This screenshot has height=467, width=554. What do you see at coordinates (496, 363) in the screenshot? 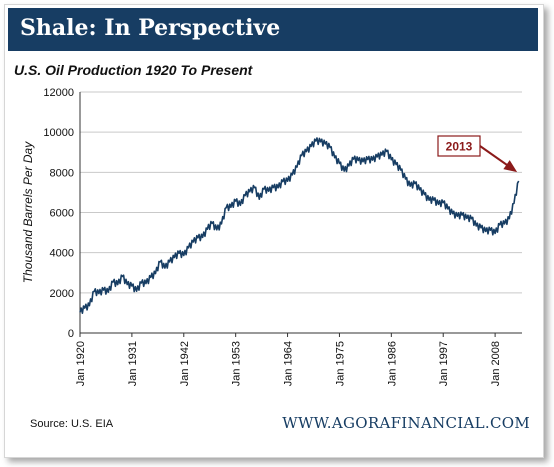
I see `x-tick-label: Jan 2008` at bounding box center [496, 363].